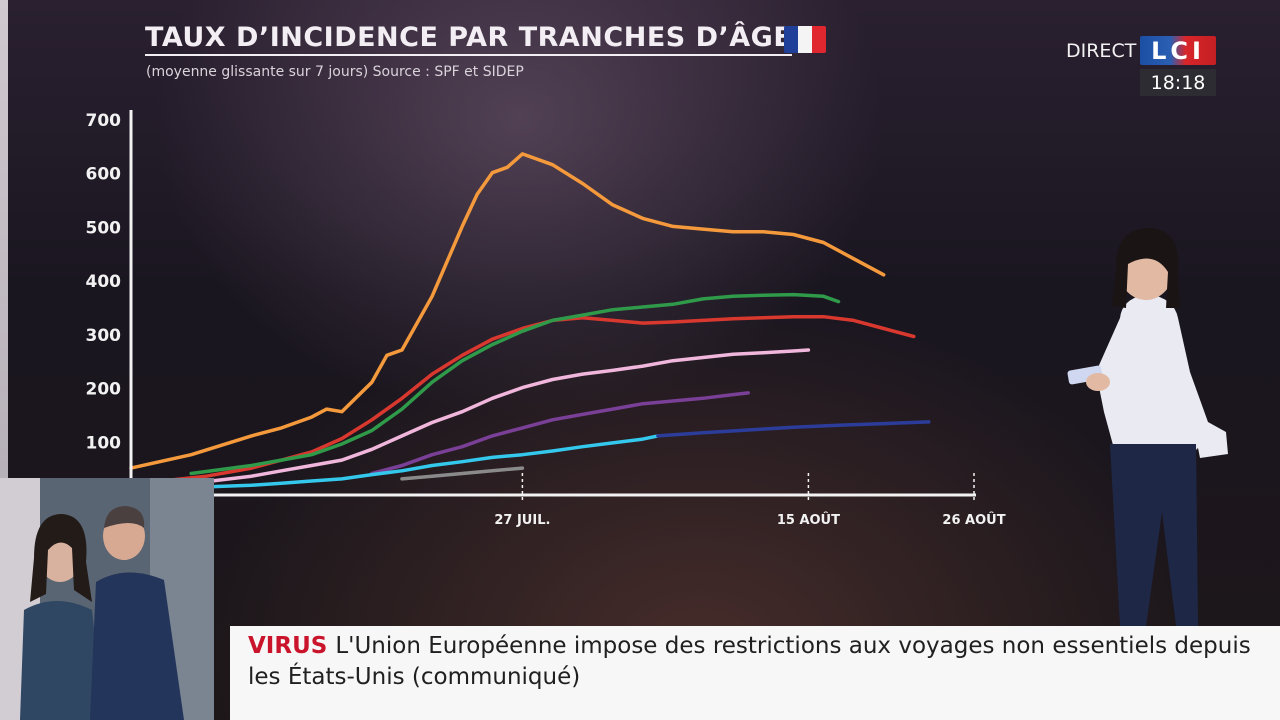  What do you see at coordinates (104, 228) in the screenshot?
I see `y-tick-label-5: 500` at bounding box center [104, 228].